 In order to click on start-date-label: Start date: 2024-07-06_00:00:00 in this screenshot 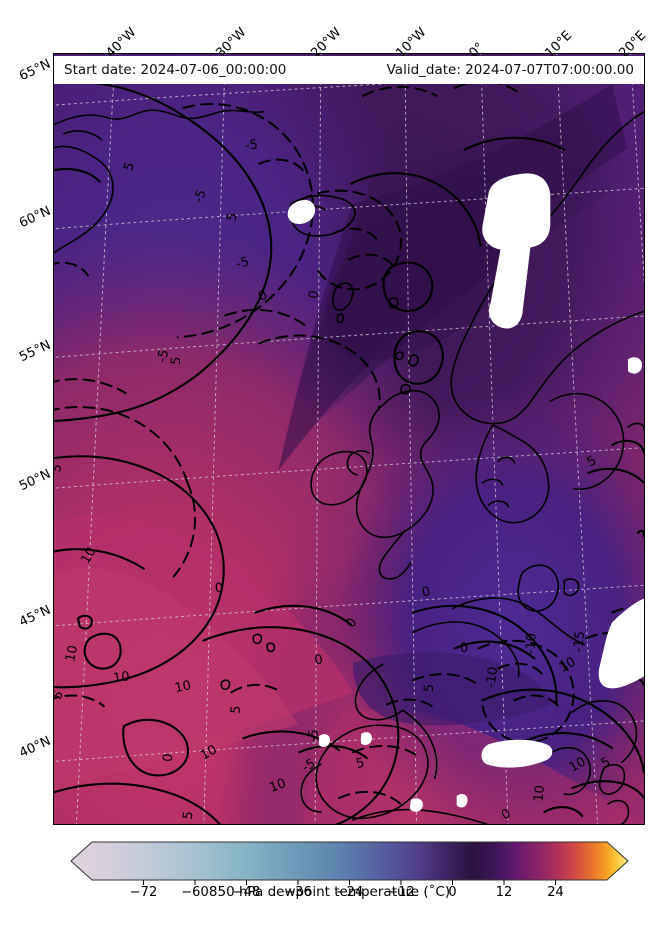, I will do `click(175, 70)`.